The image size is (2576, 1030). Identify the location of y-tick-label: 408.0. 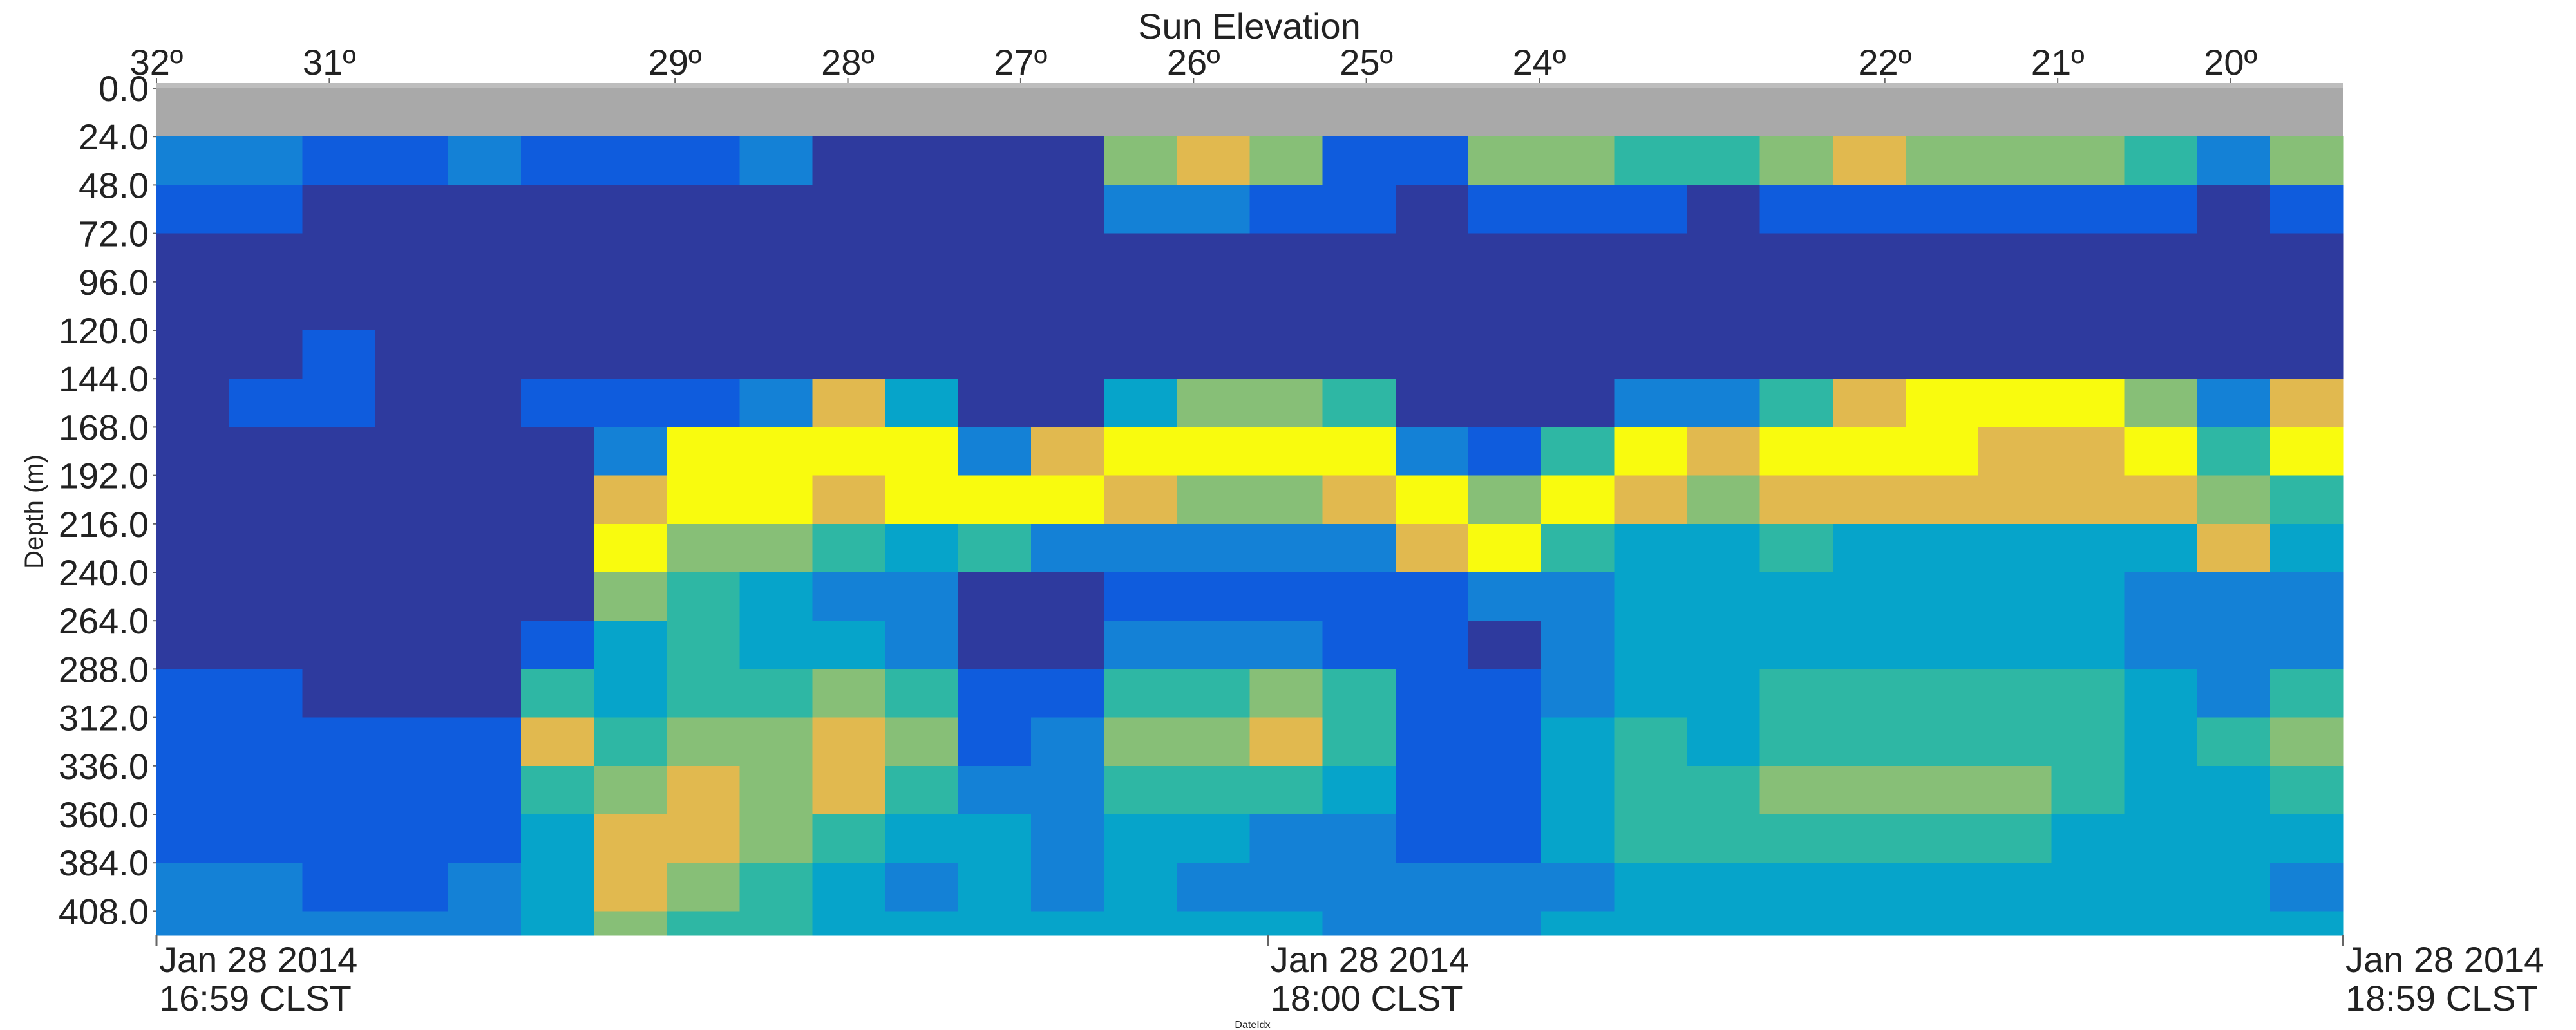
(104, 911).